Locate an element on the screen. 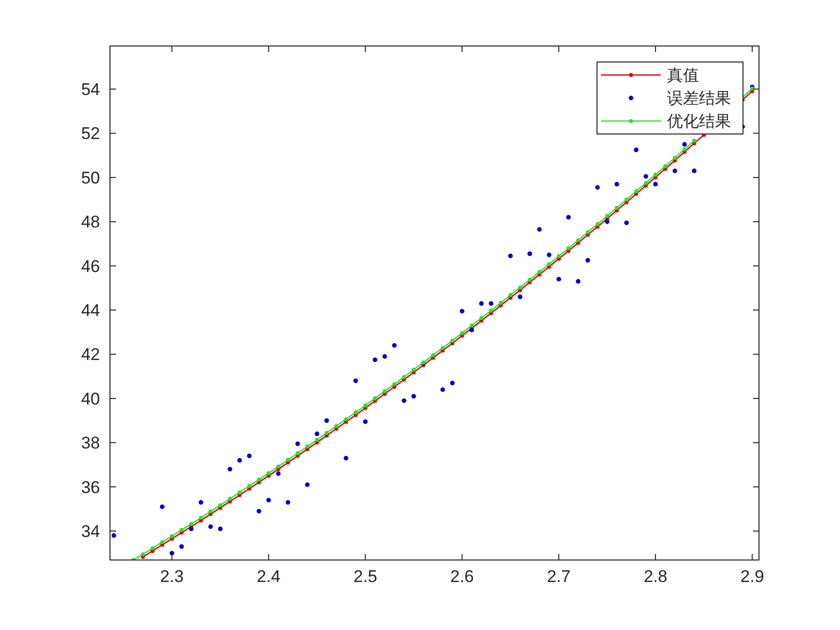  x-tick-label: 2.9 is located at coordinates (752, 576).